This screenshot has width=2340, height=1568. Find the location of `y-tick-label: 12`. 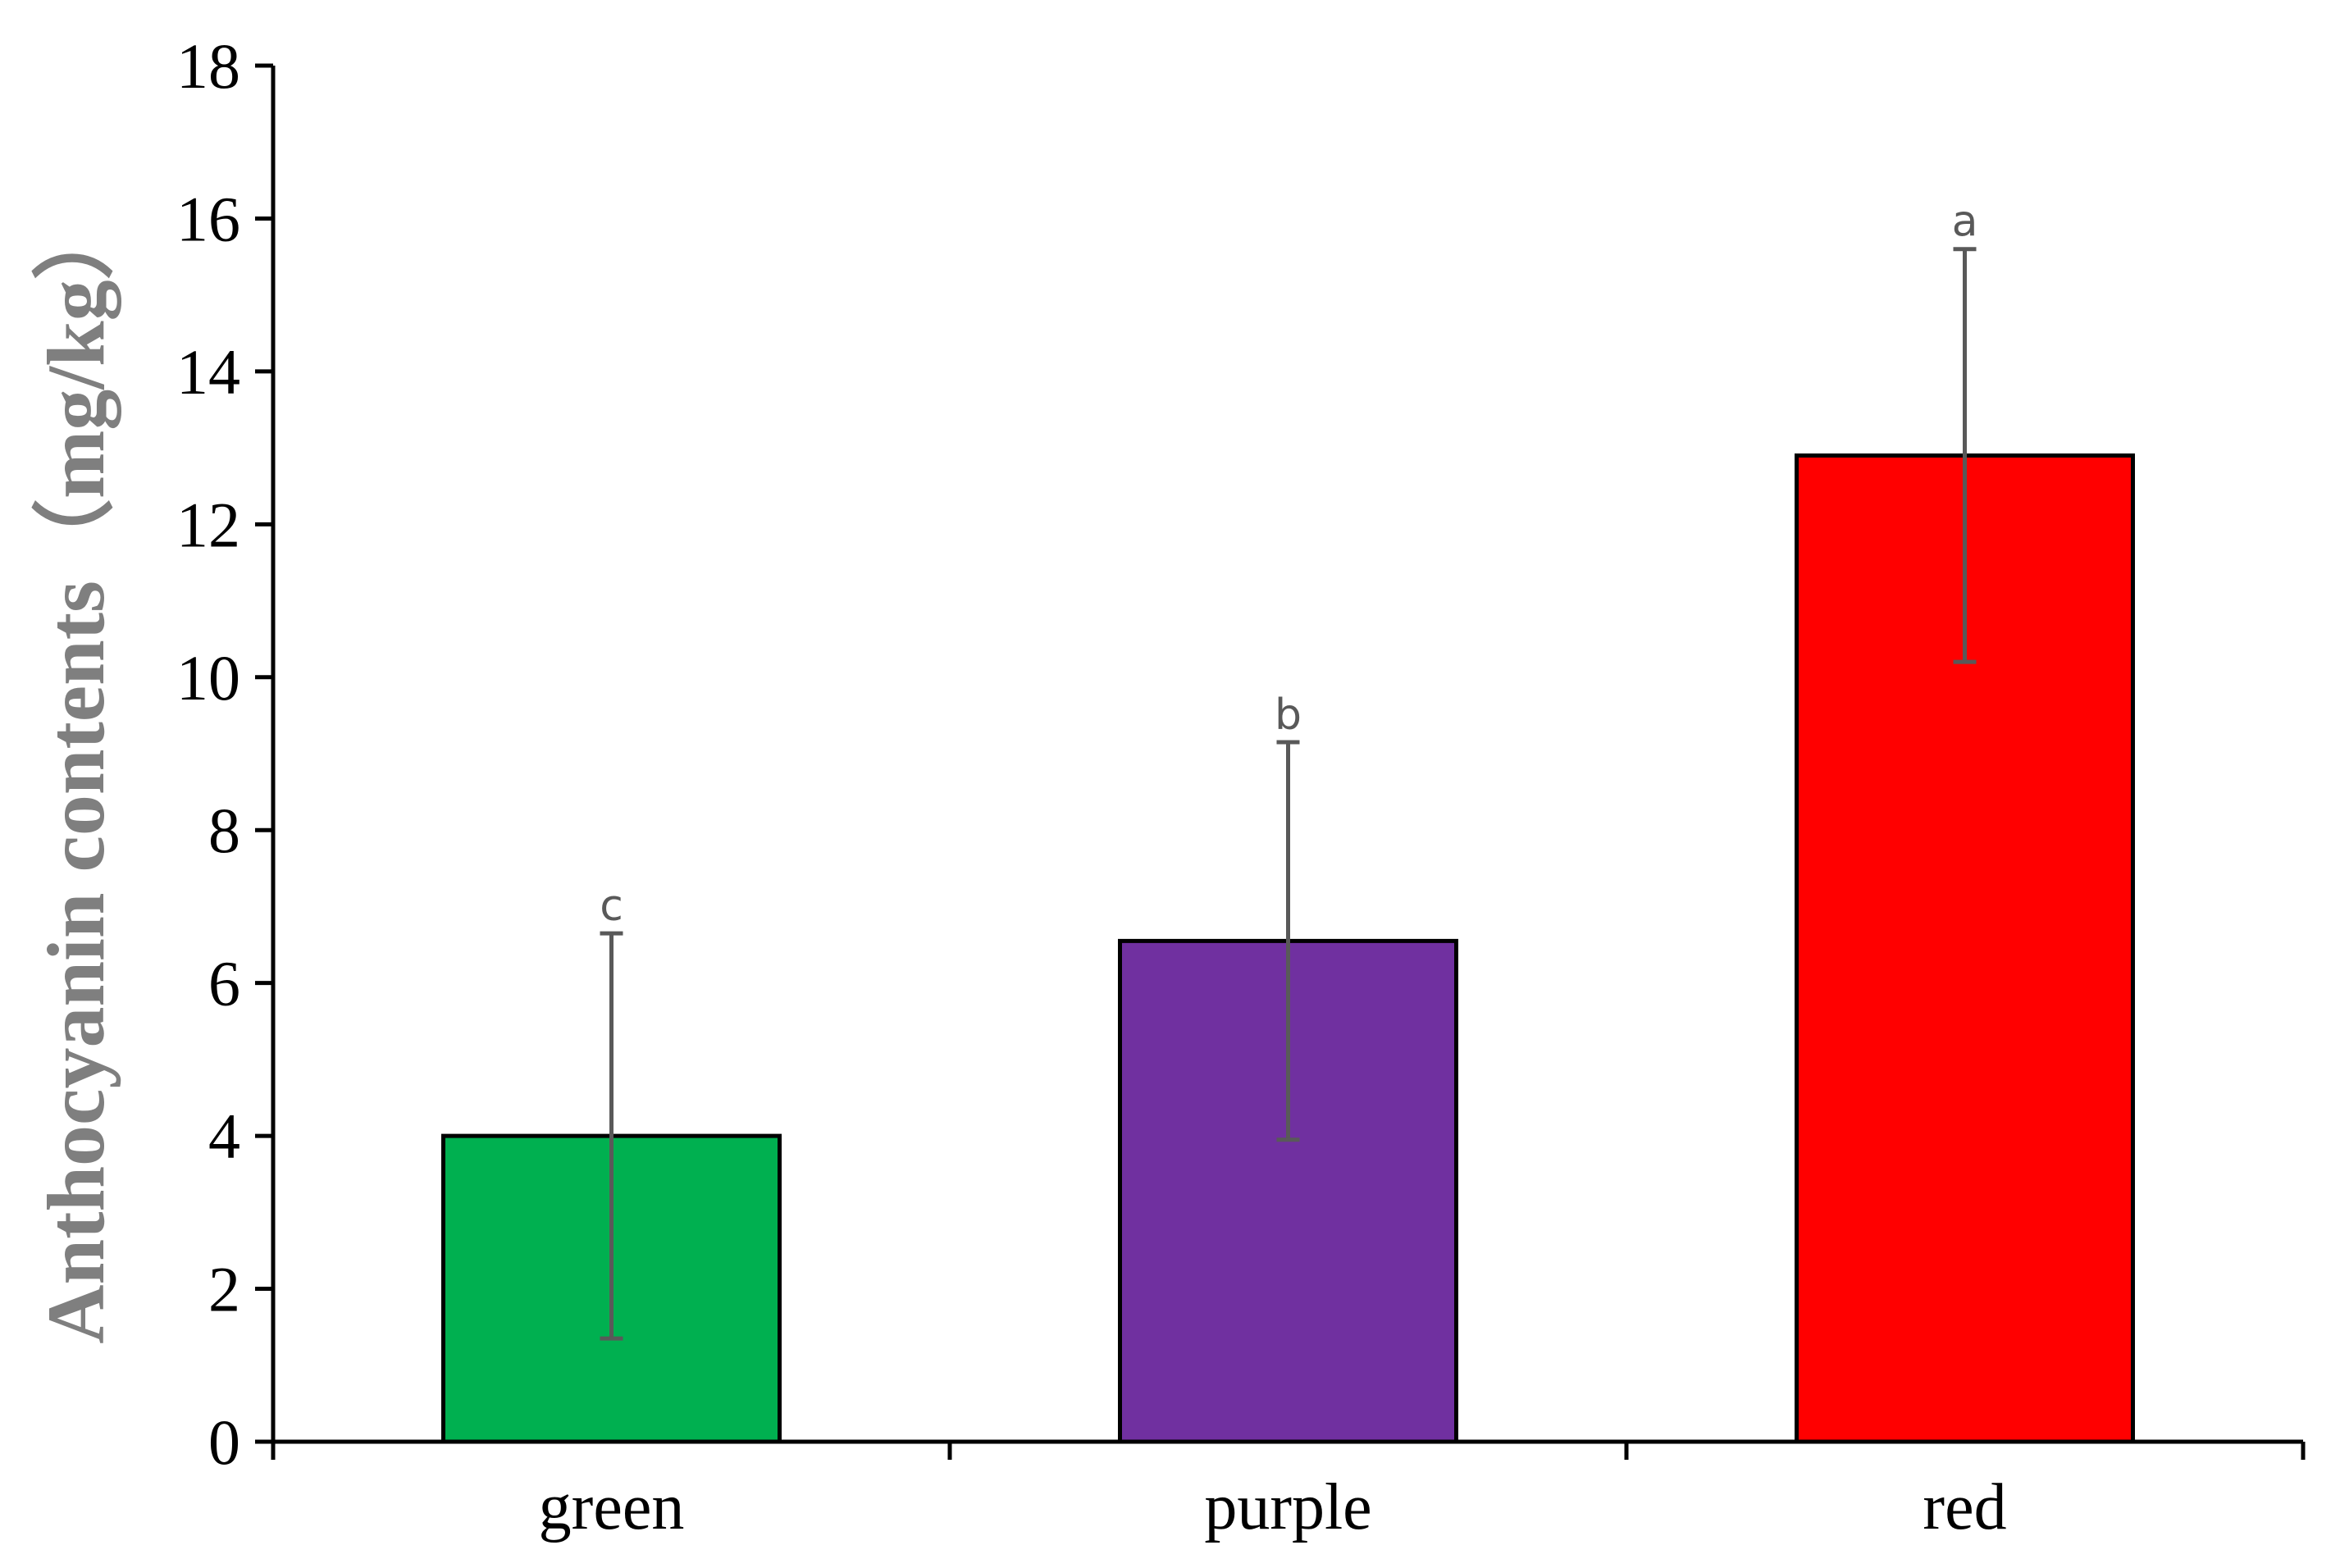

y-tick-label: 12 is located at coordinates (208, 525).